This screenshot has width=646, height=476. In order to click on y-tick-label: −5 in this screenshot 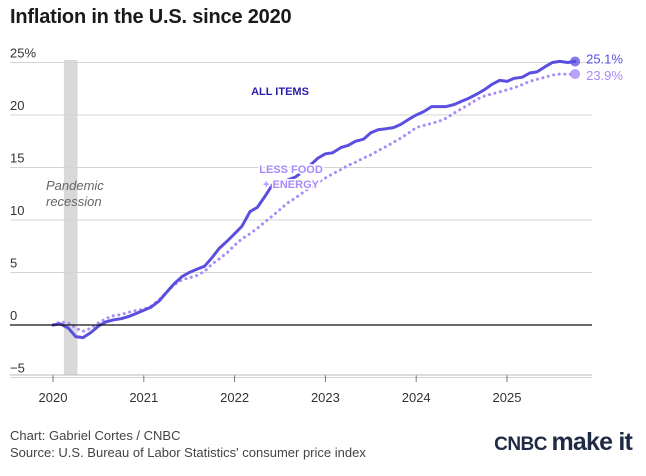, I will do `click(17, 368)`.